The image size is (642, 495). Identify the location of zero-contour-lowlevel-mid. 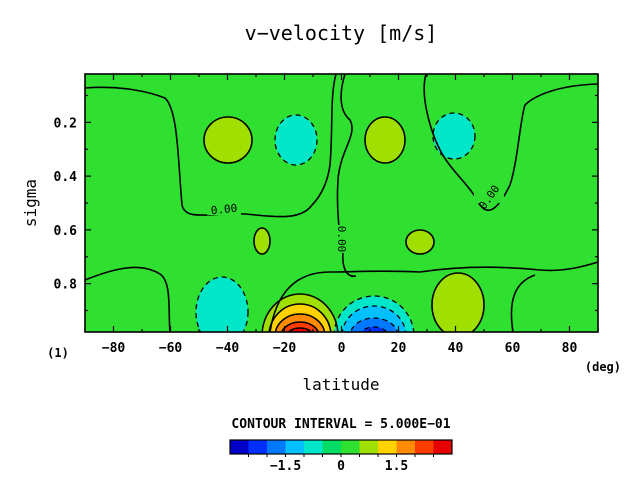
(433, 296).